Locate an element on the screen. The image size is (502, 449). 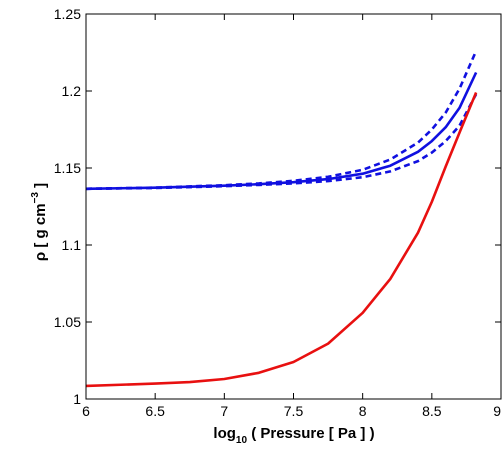
x-tick-label: 9 is located at coordinates (497, 411).